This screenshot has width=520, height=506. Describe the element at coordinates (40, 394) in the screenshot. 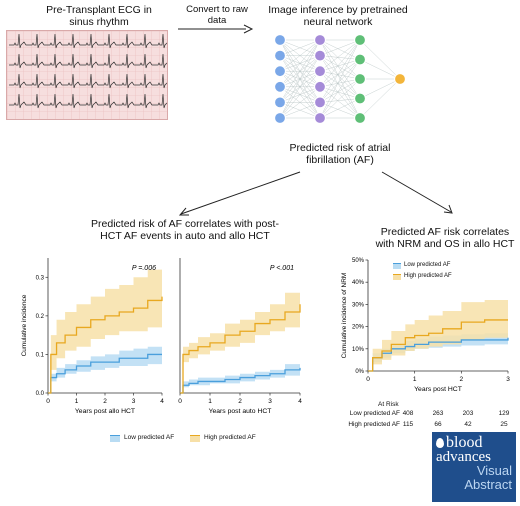

I see `y-tick-label: 0.0` at that location.